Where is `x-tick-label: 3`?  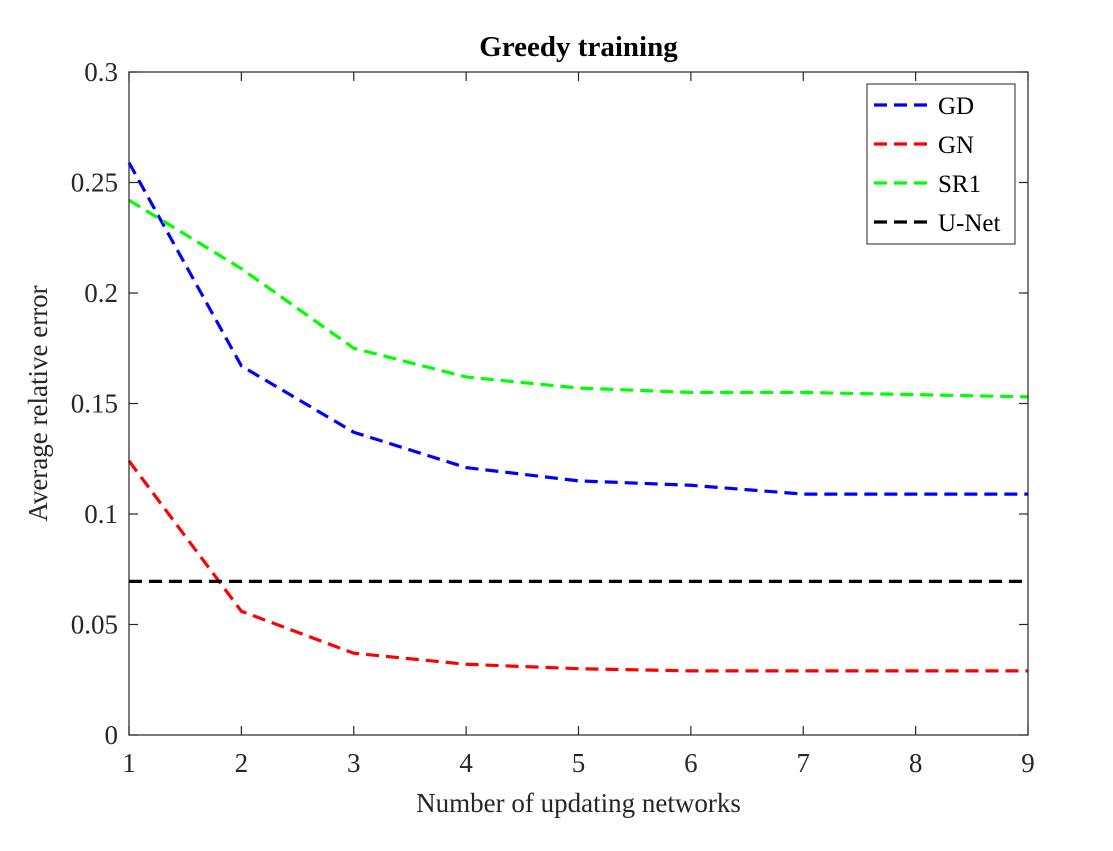 x-tick-label: 3 is located at coordinates (354, 763).